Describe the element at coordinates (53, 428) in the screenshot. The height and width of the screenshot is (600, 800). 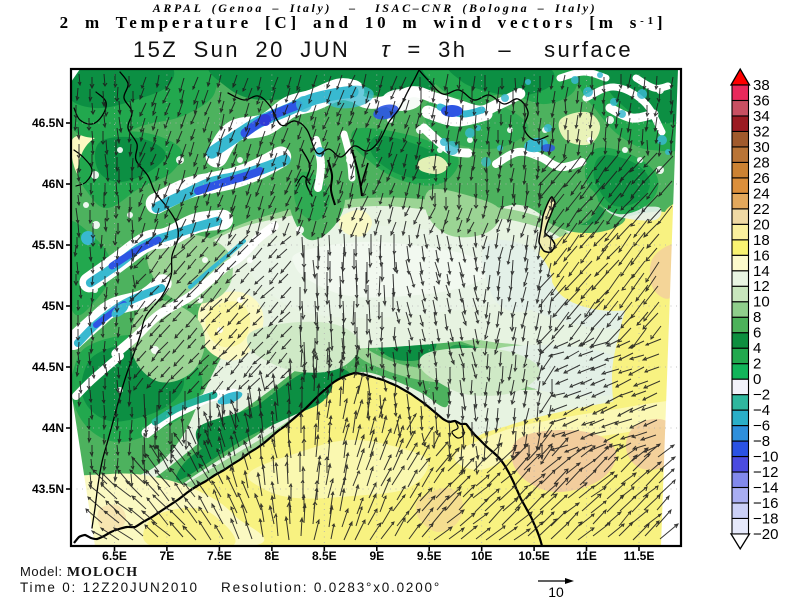
I see `svg-text: 44N` at that location.